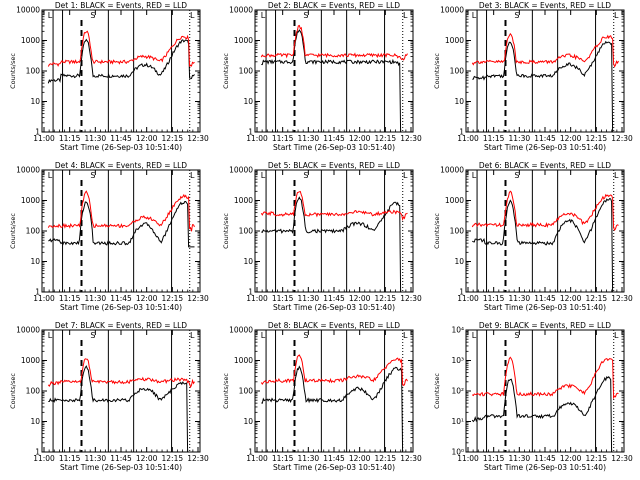  I want to click on y-tick-label: 10⁴, so click(457, 330).